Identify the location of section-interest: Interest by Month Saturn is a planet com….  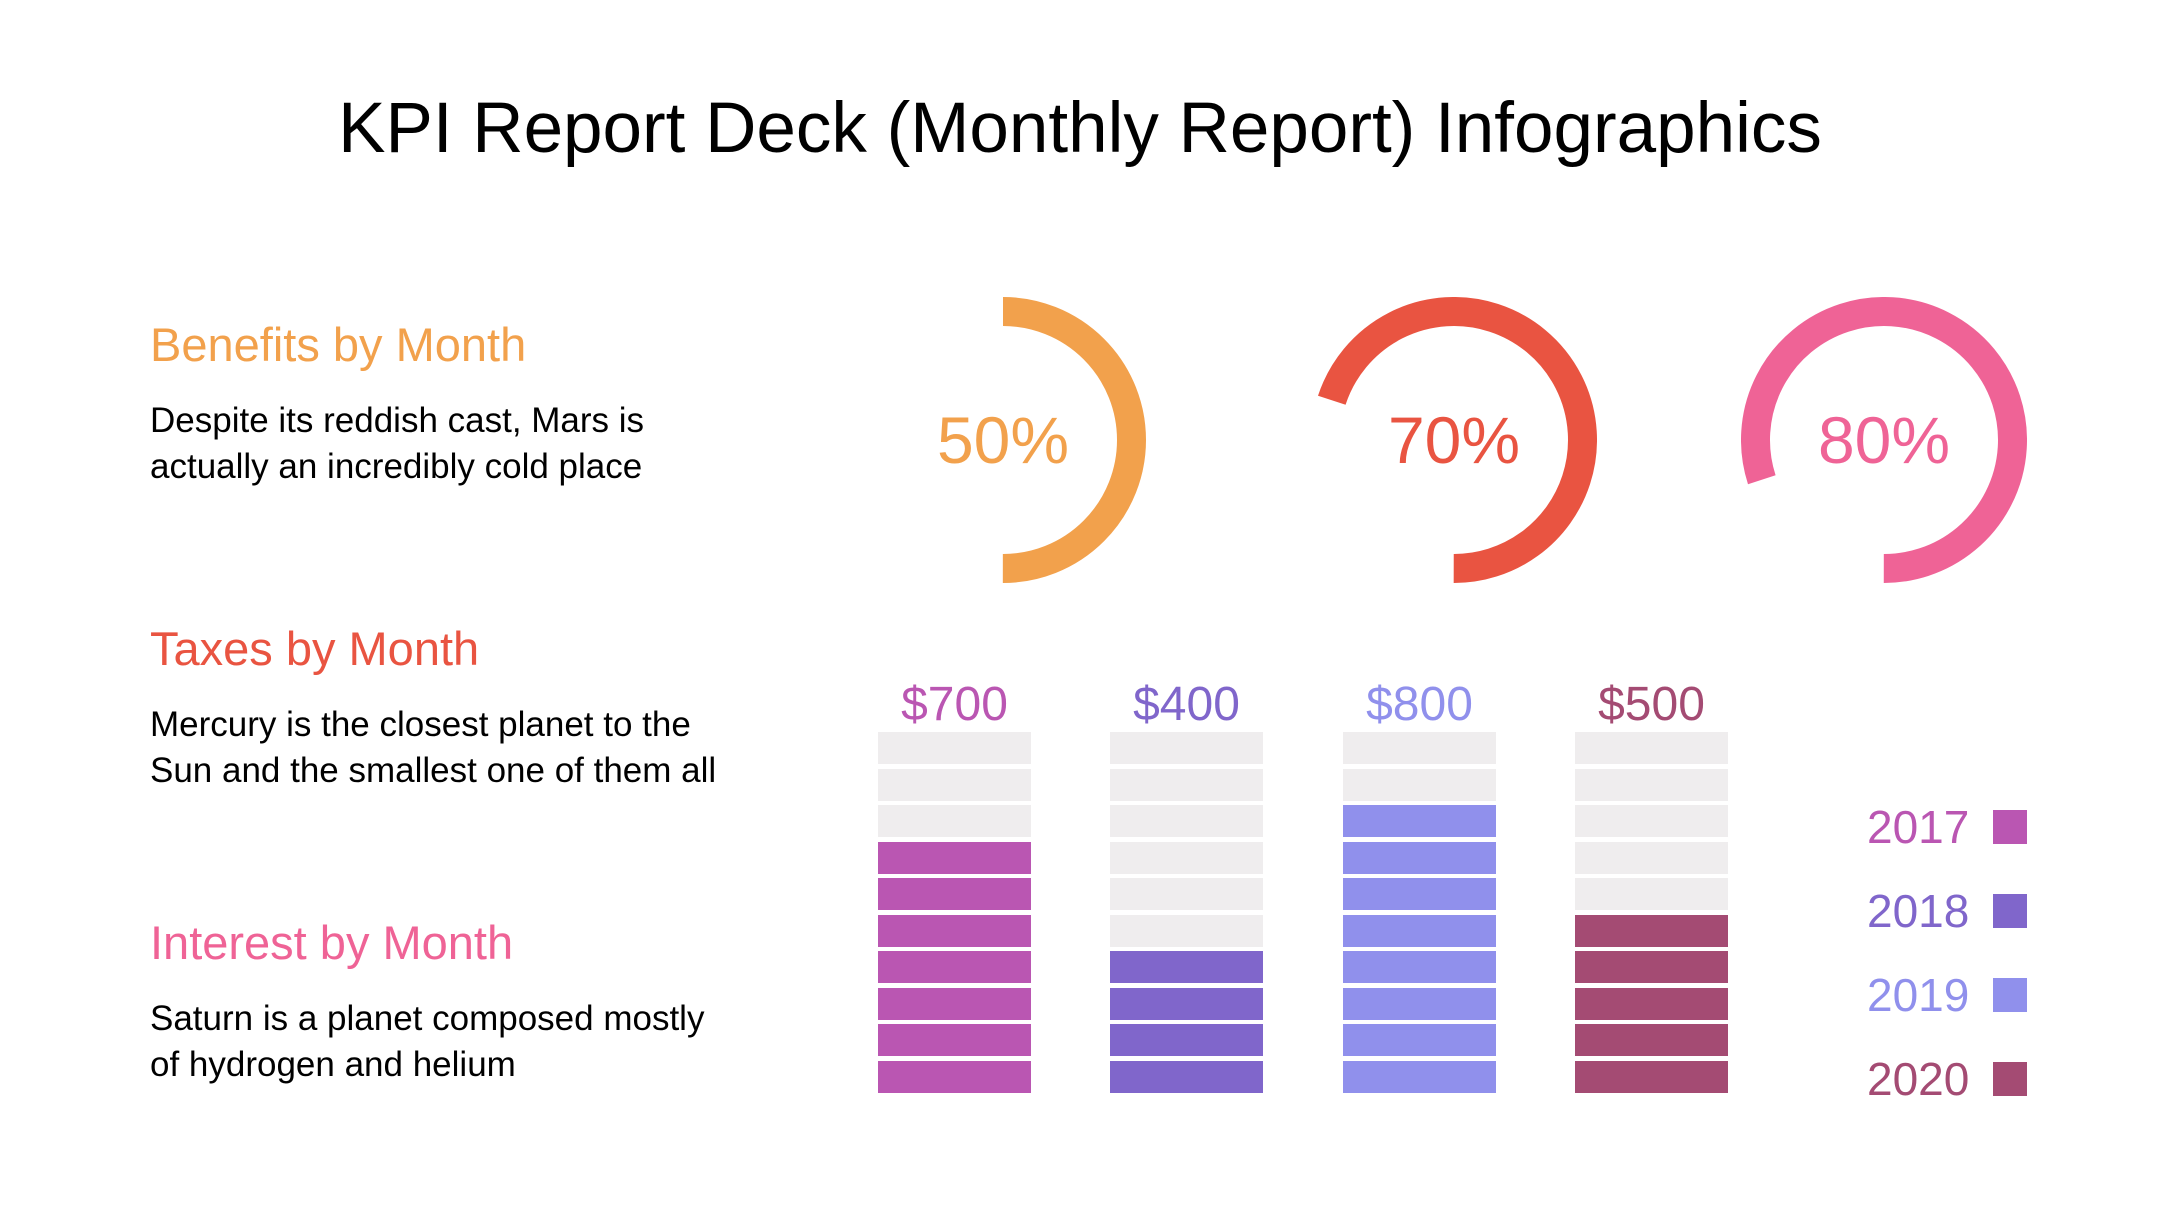
(470, 1002).